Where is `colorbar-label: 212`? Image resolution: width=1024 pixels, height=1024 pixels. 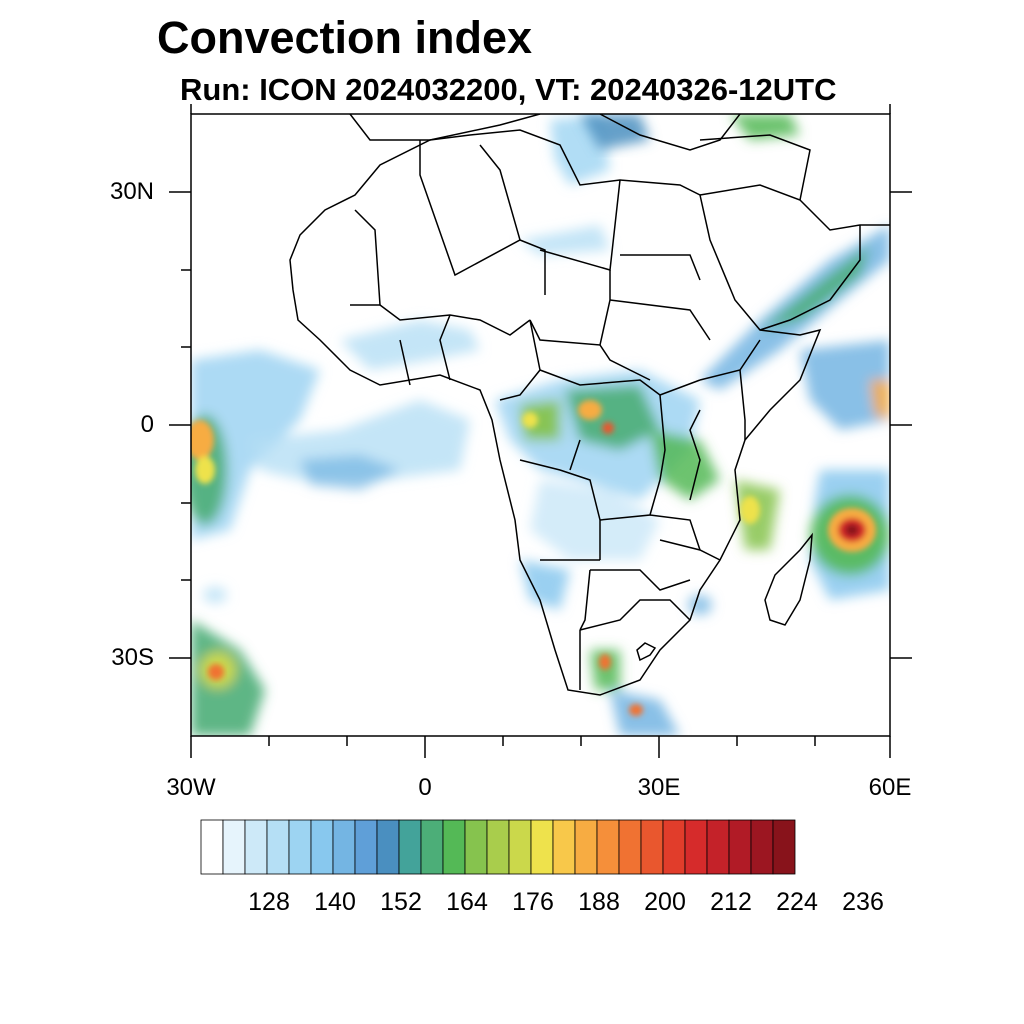 colorbar-label: 212 is located at coordinates (731, 902).